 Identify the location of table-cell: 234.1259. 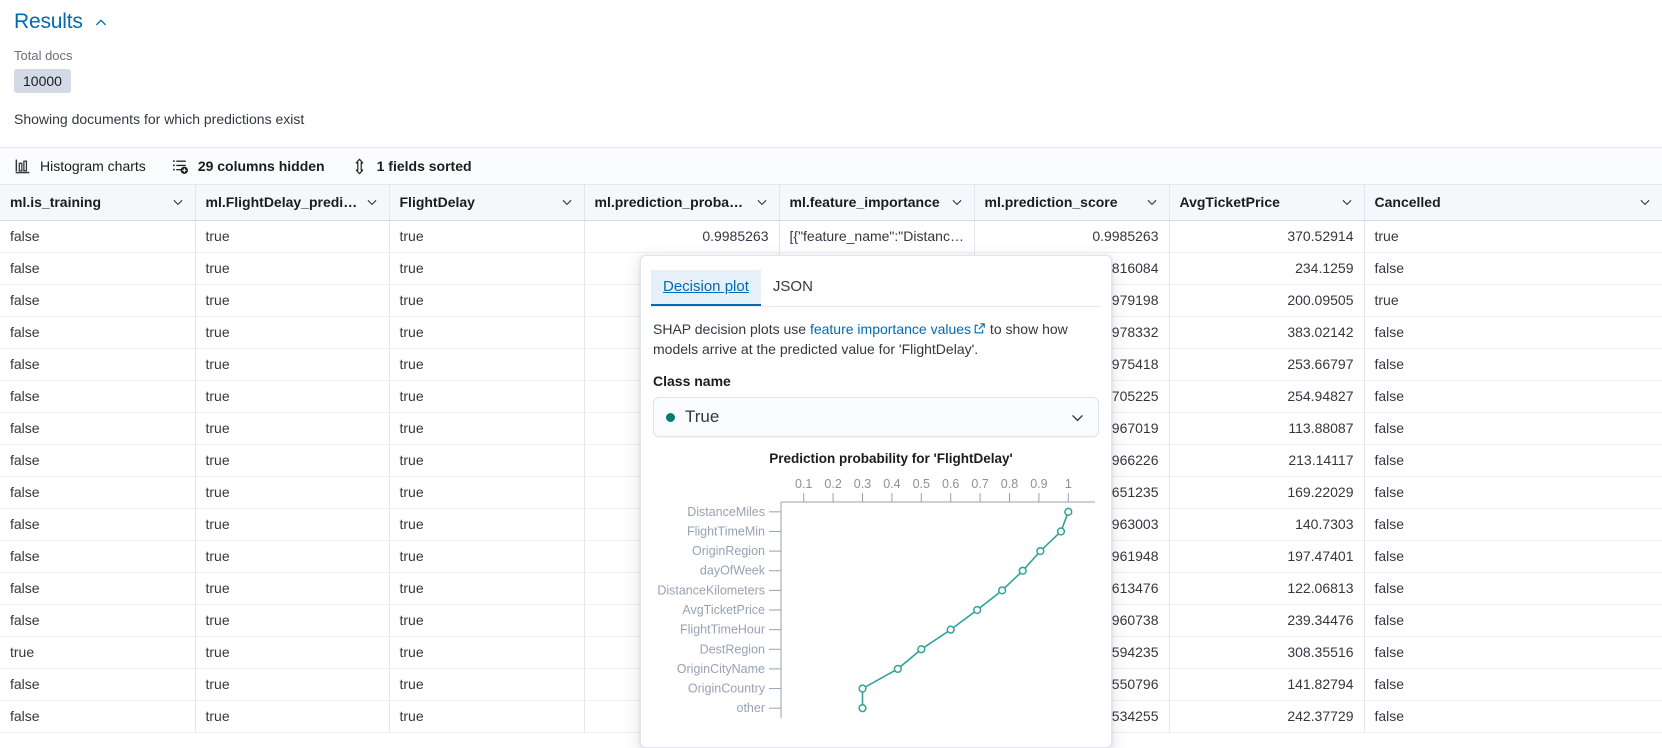
(1267, 268).